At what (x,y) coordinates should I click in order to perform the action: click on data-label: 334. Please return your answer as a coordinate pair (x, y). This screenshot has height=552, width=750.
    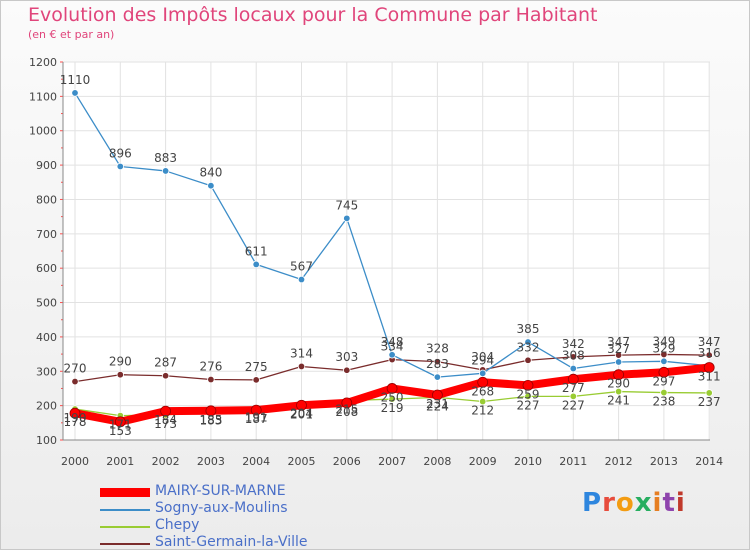
    Looking at the image, I should click on (392, 347).